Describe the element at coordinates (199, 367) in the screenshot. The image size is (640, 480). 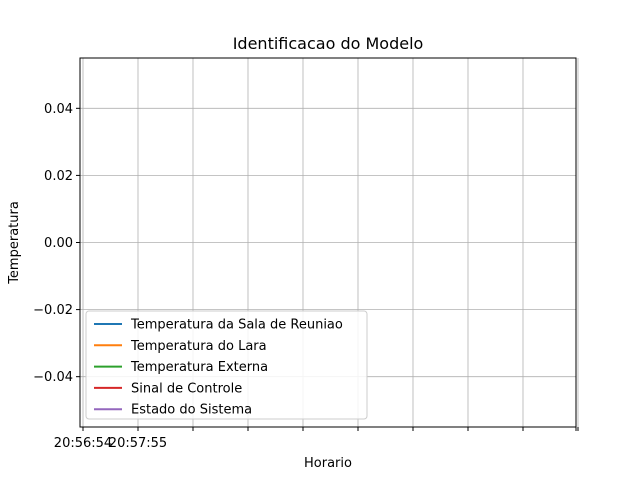
I see `legend-entry: Temperatura Externa` at that location.